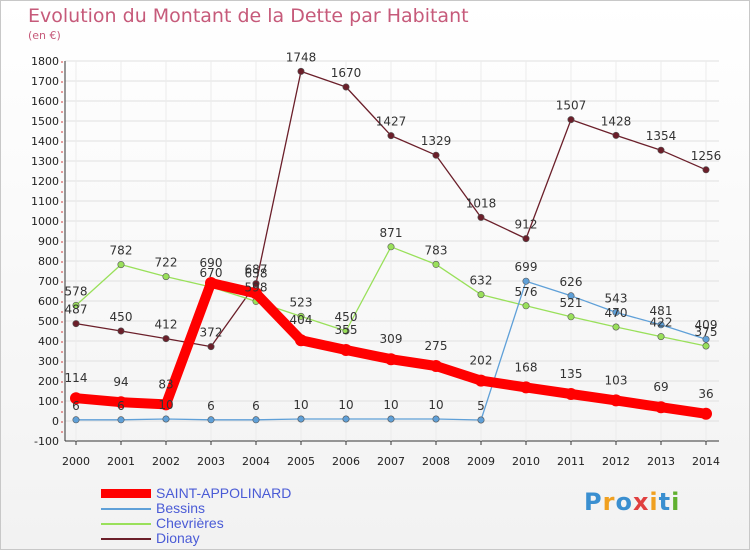  I want to click on data-label-bessins: 409, so click(706, 325).